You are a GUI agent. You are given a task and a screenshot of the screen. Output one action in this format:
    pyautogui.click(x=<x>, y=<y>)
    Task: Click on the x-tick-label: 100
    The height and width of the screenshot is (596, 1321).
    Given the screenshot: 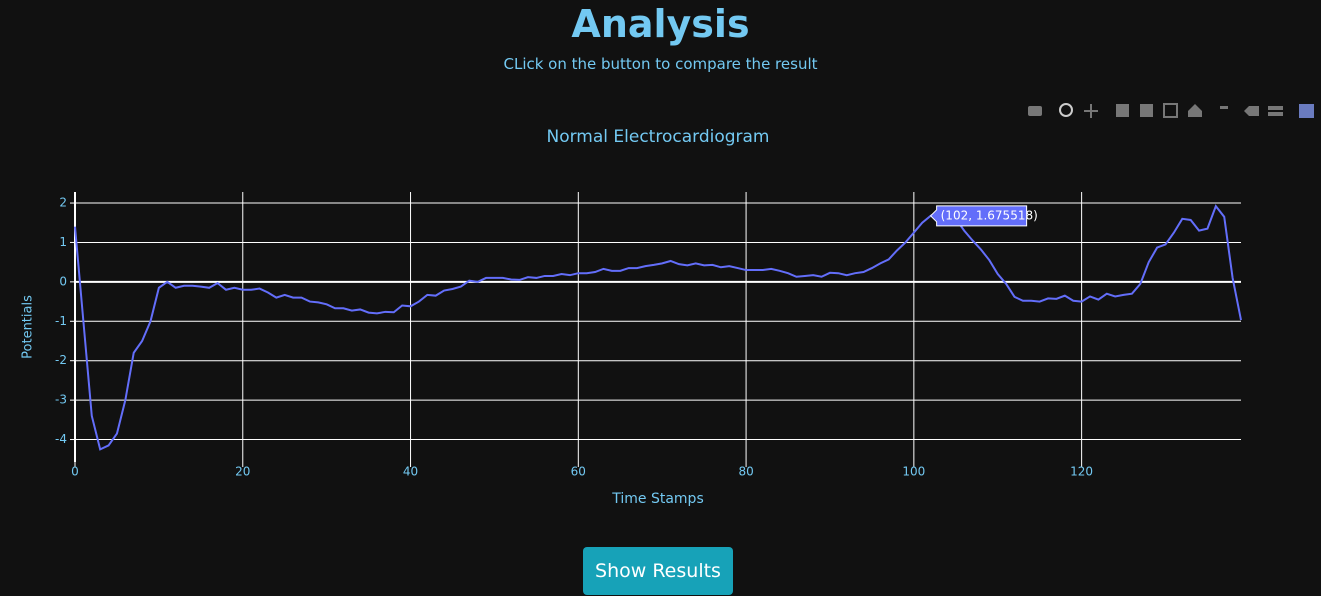 What is the action you would take?
    pyautogui.click(x=913, y=472)
    